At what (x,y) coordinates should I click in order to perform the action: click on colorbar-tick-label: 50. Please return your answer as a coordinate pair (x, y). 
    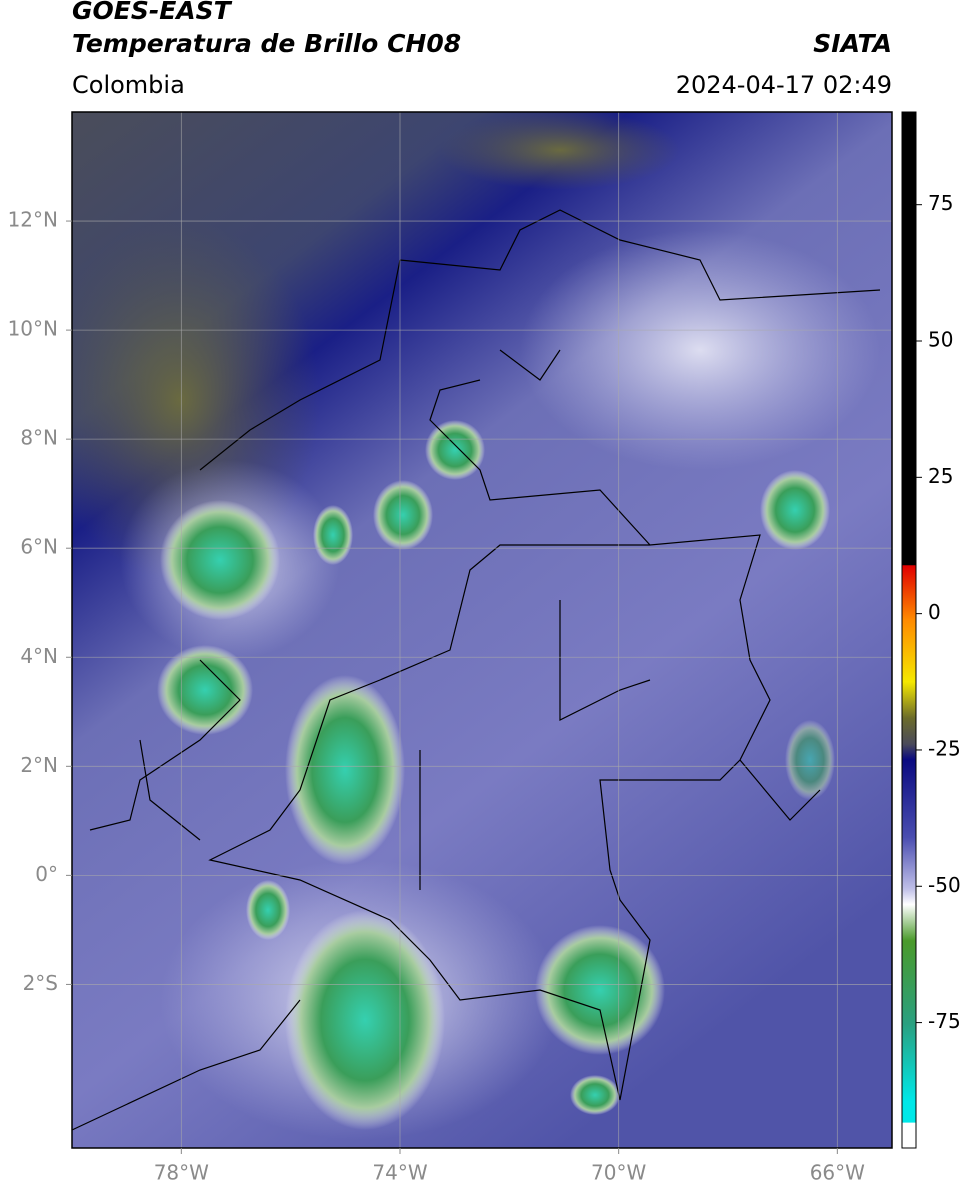
    Looking at the image, I should click on (940, 340).